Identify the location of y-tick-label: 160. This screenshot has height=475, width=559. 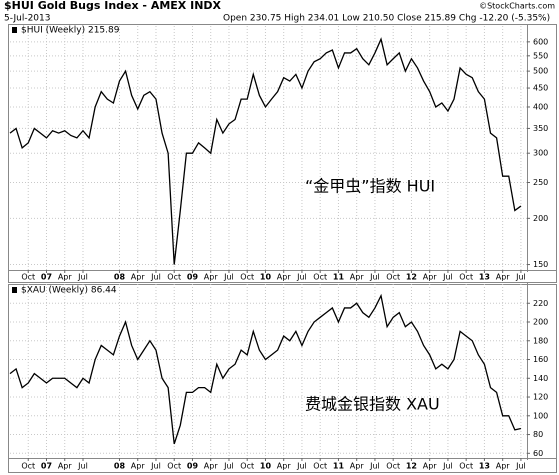
(540, 359).